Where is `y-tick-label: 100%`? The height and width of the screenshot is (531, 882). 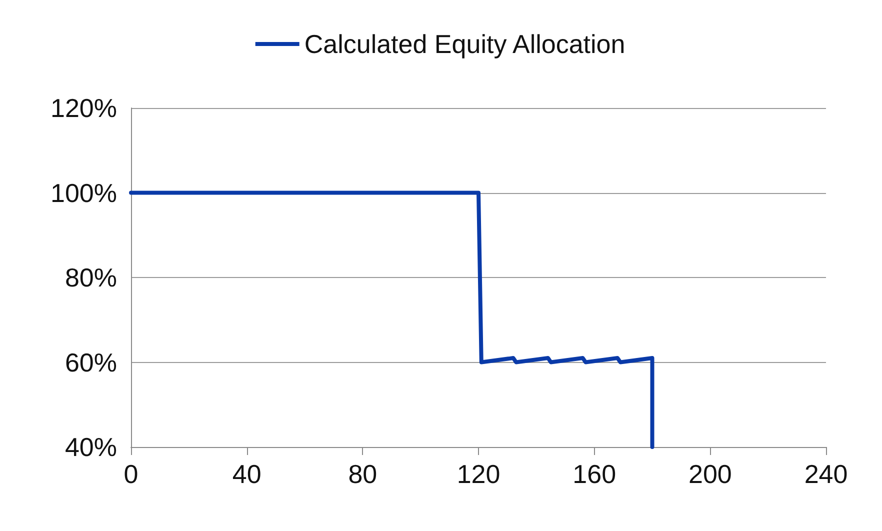
y-tick-label: 100% is located at coordinates (83, 193).